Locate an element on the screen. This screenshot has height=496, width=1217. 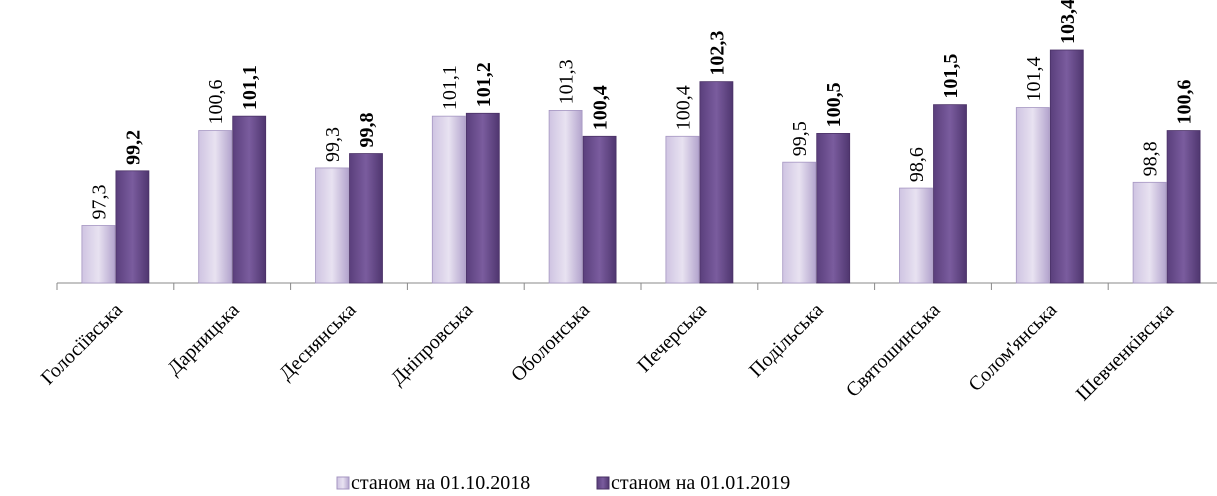
data-label: 100,5 is located at coordinates (834, 104).